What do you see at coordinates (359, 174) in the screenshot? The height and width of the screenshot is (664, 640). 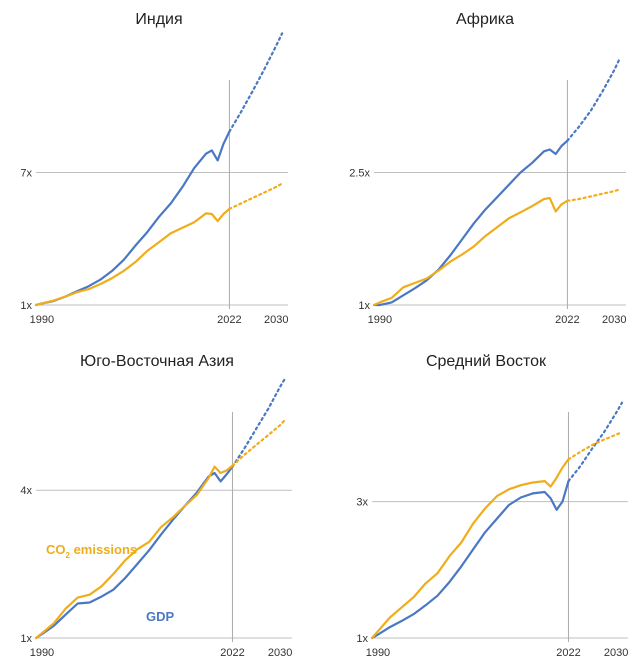 I see `y-tick-label: 2.5x` at bounding box center [359, 174].